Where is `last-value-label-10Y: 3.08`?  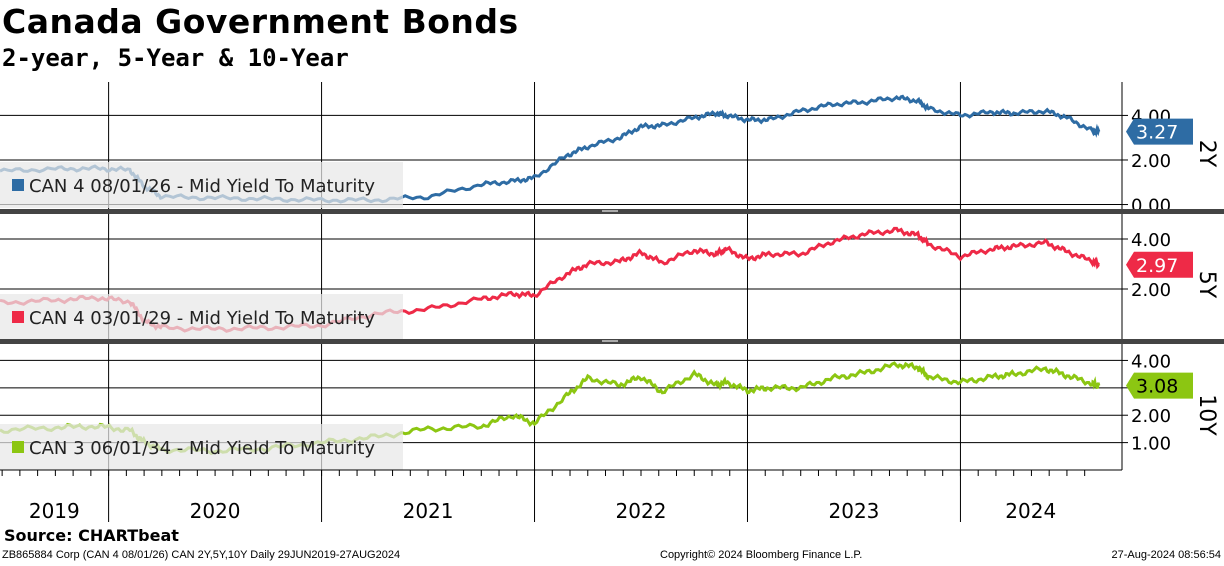 last-value-label-10Y: 3.08 is located at coordinates (1157, 387).